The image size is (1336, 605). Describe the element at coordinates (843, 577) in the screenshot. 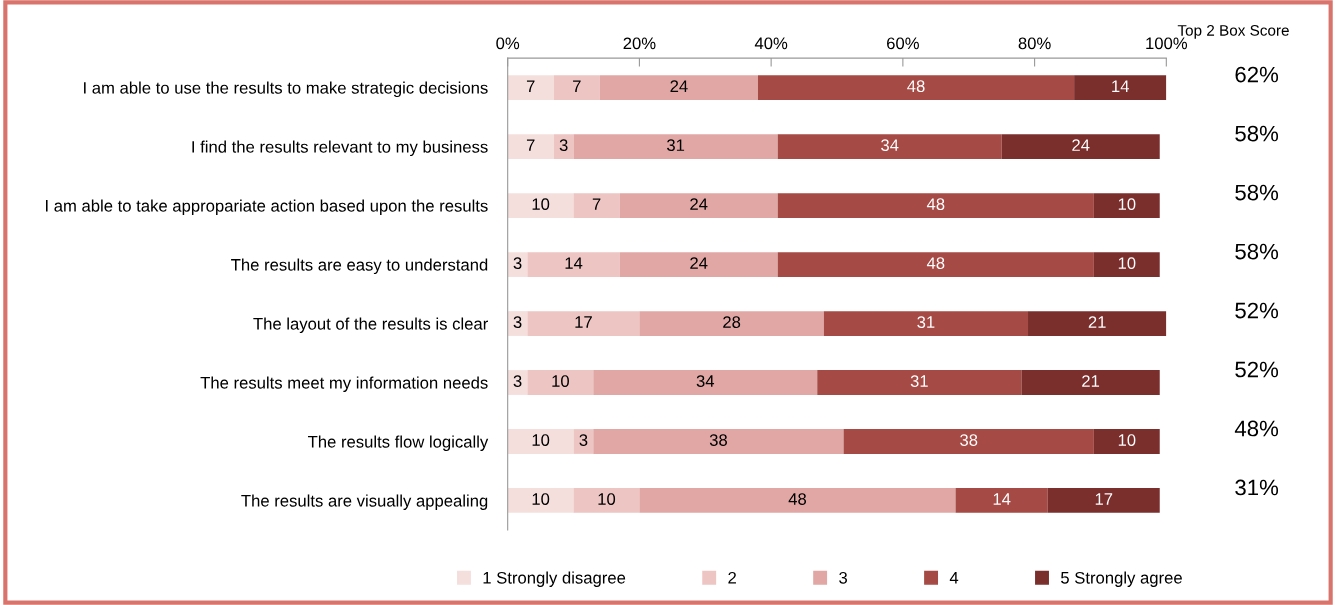

I see `legend-label: 3` at that location.